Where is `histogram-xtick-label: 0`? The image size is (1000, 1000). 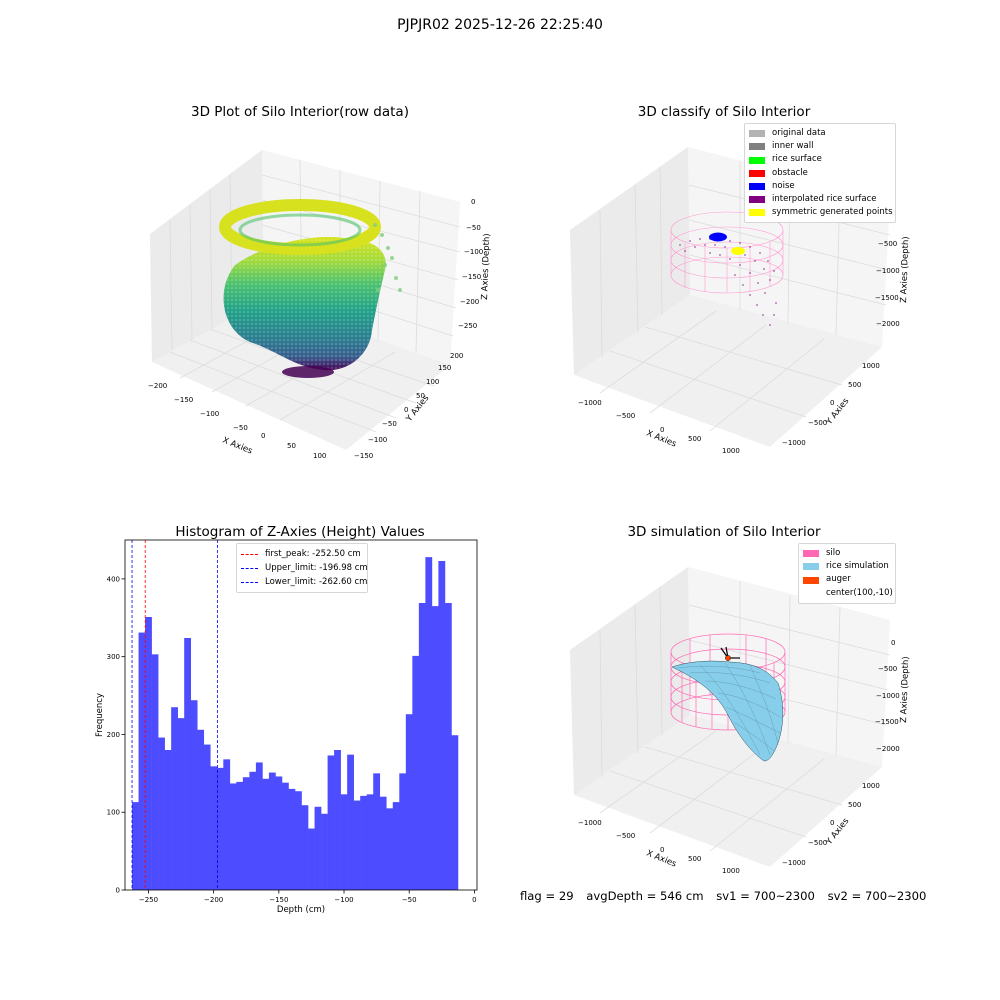
histogram-xtick-label: 0 is located at coordinates (474, 900).